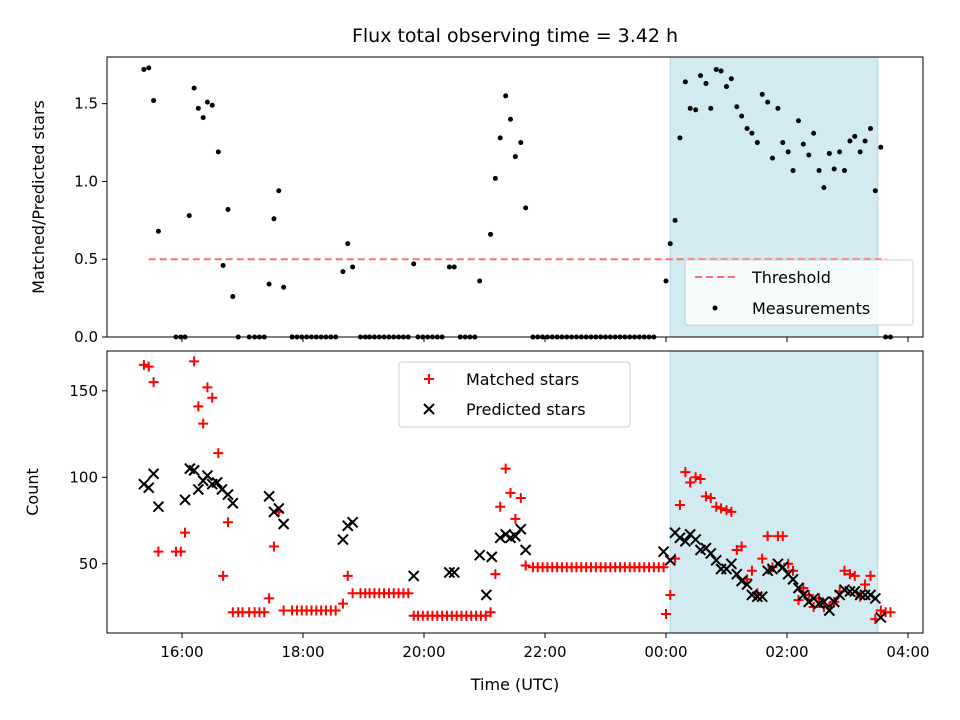 The height and width of the screenshot is (720, 960). I want to click on matched-legend-label: Matched stars, so click(522, 379).